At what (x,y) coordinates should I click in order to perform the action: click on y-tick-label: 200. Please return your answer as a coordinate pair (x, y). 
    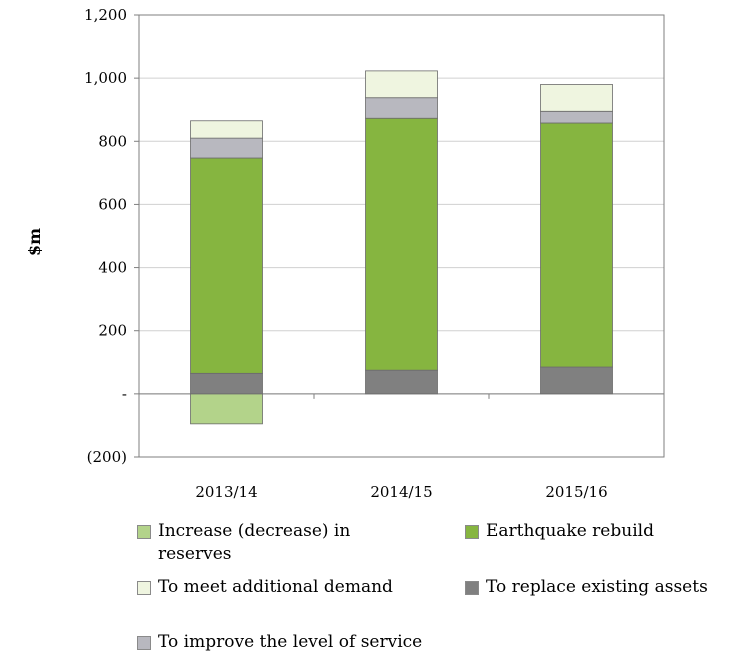
    Looking at the image, I should click on (112, 331).